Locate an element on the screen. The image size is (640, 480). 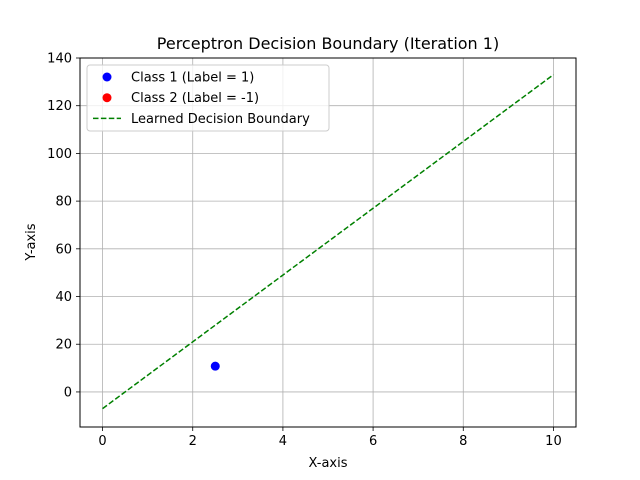
legend-box is located at coordinates (208, 98).